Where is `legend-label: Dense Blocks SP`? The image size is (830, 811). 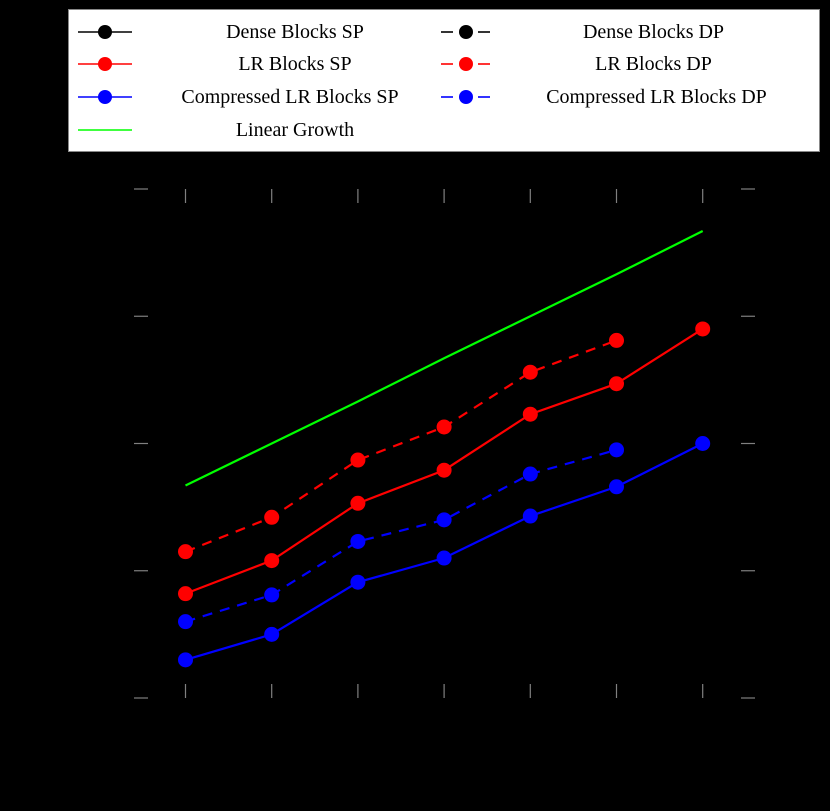
legend-label: Dense Blocks SP is located at coordinates (295, 32).